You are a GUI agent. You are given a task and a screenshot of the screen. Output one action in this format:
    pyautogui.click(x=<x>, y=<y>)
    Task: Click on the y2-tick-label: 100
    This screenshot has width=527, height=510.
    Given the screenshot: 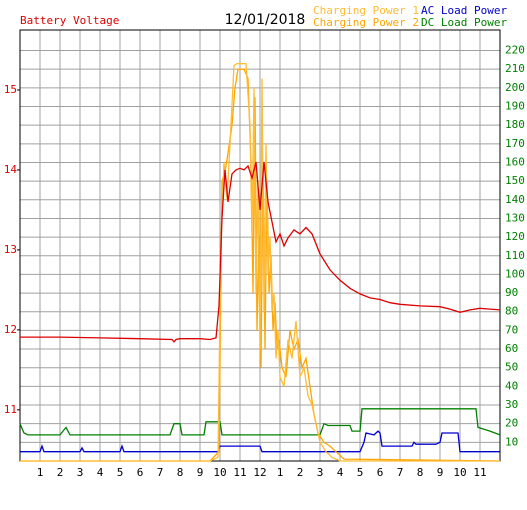 What is the action you would take?
    pyautogui.click(x=515, y=273)
    